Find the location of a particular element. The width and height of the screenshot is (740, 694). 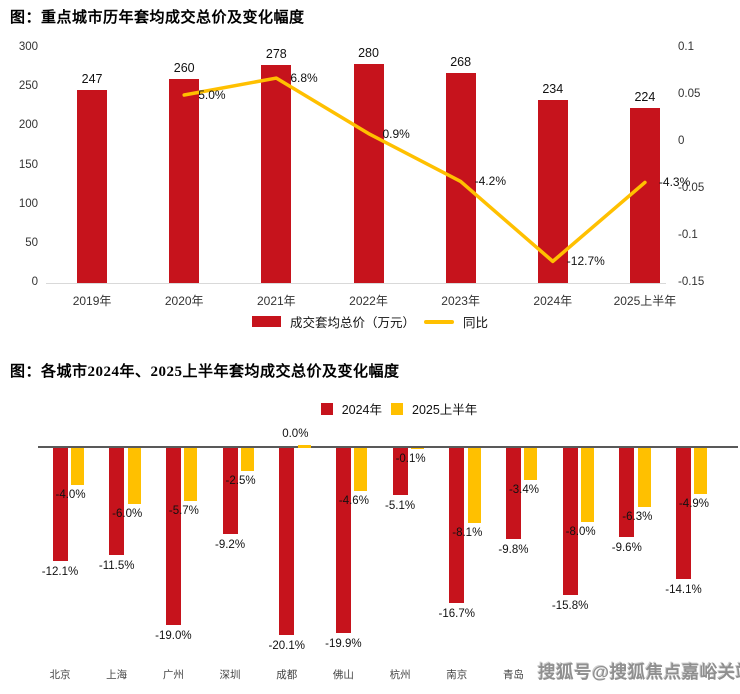

legend-line-swatch is located at coordinates (439, 321).